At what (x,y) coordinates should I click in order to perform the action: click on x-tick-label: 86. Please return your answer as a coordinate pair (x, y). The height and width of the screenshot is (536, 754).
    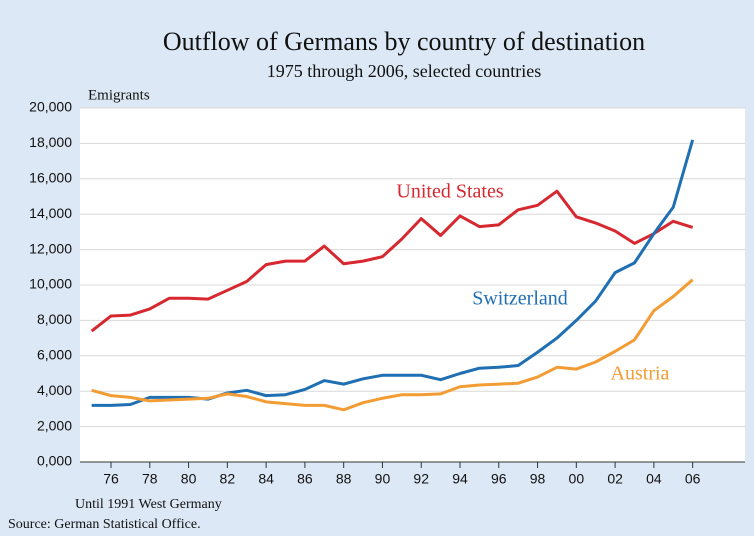
    Looking at the image, I should click on (305, 479).